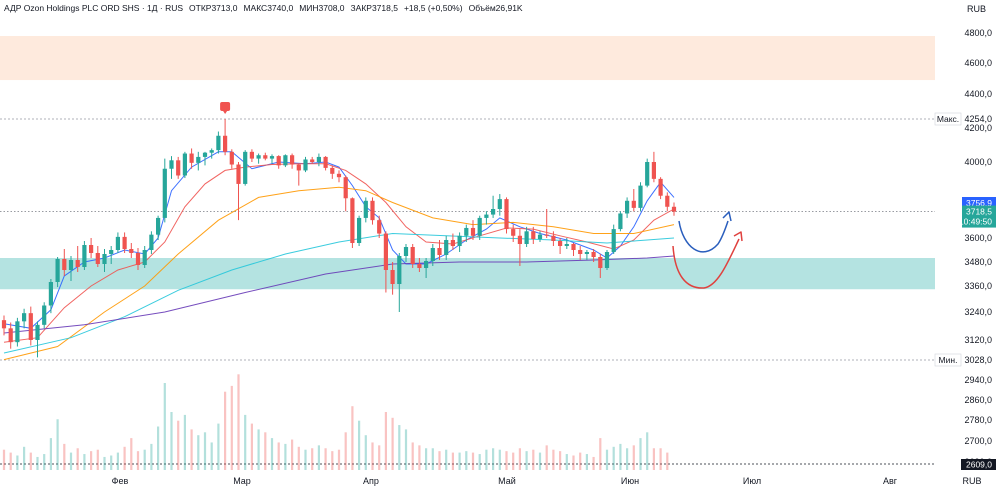 The height and width of the screenshot is (491, 1000). What do you see at coordinates (976, 9) in the screenshot?
I see `currency-label: RUB` at bounding box center [976, 9].